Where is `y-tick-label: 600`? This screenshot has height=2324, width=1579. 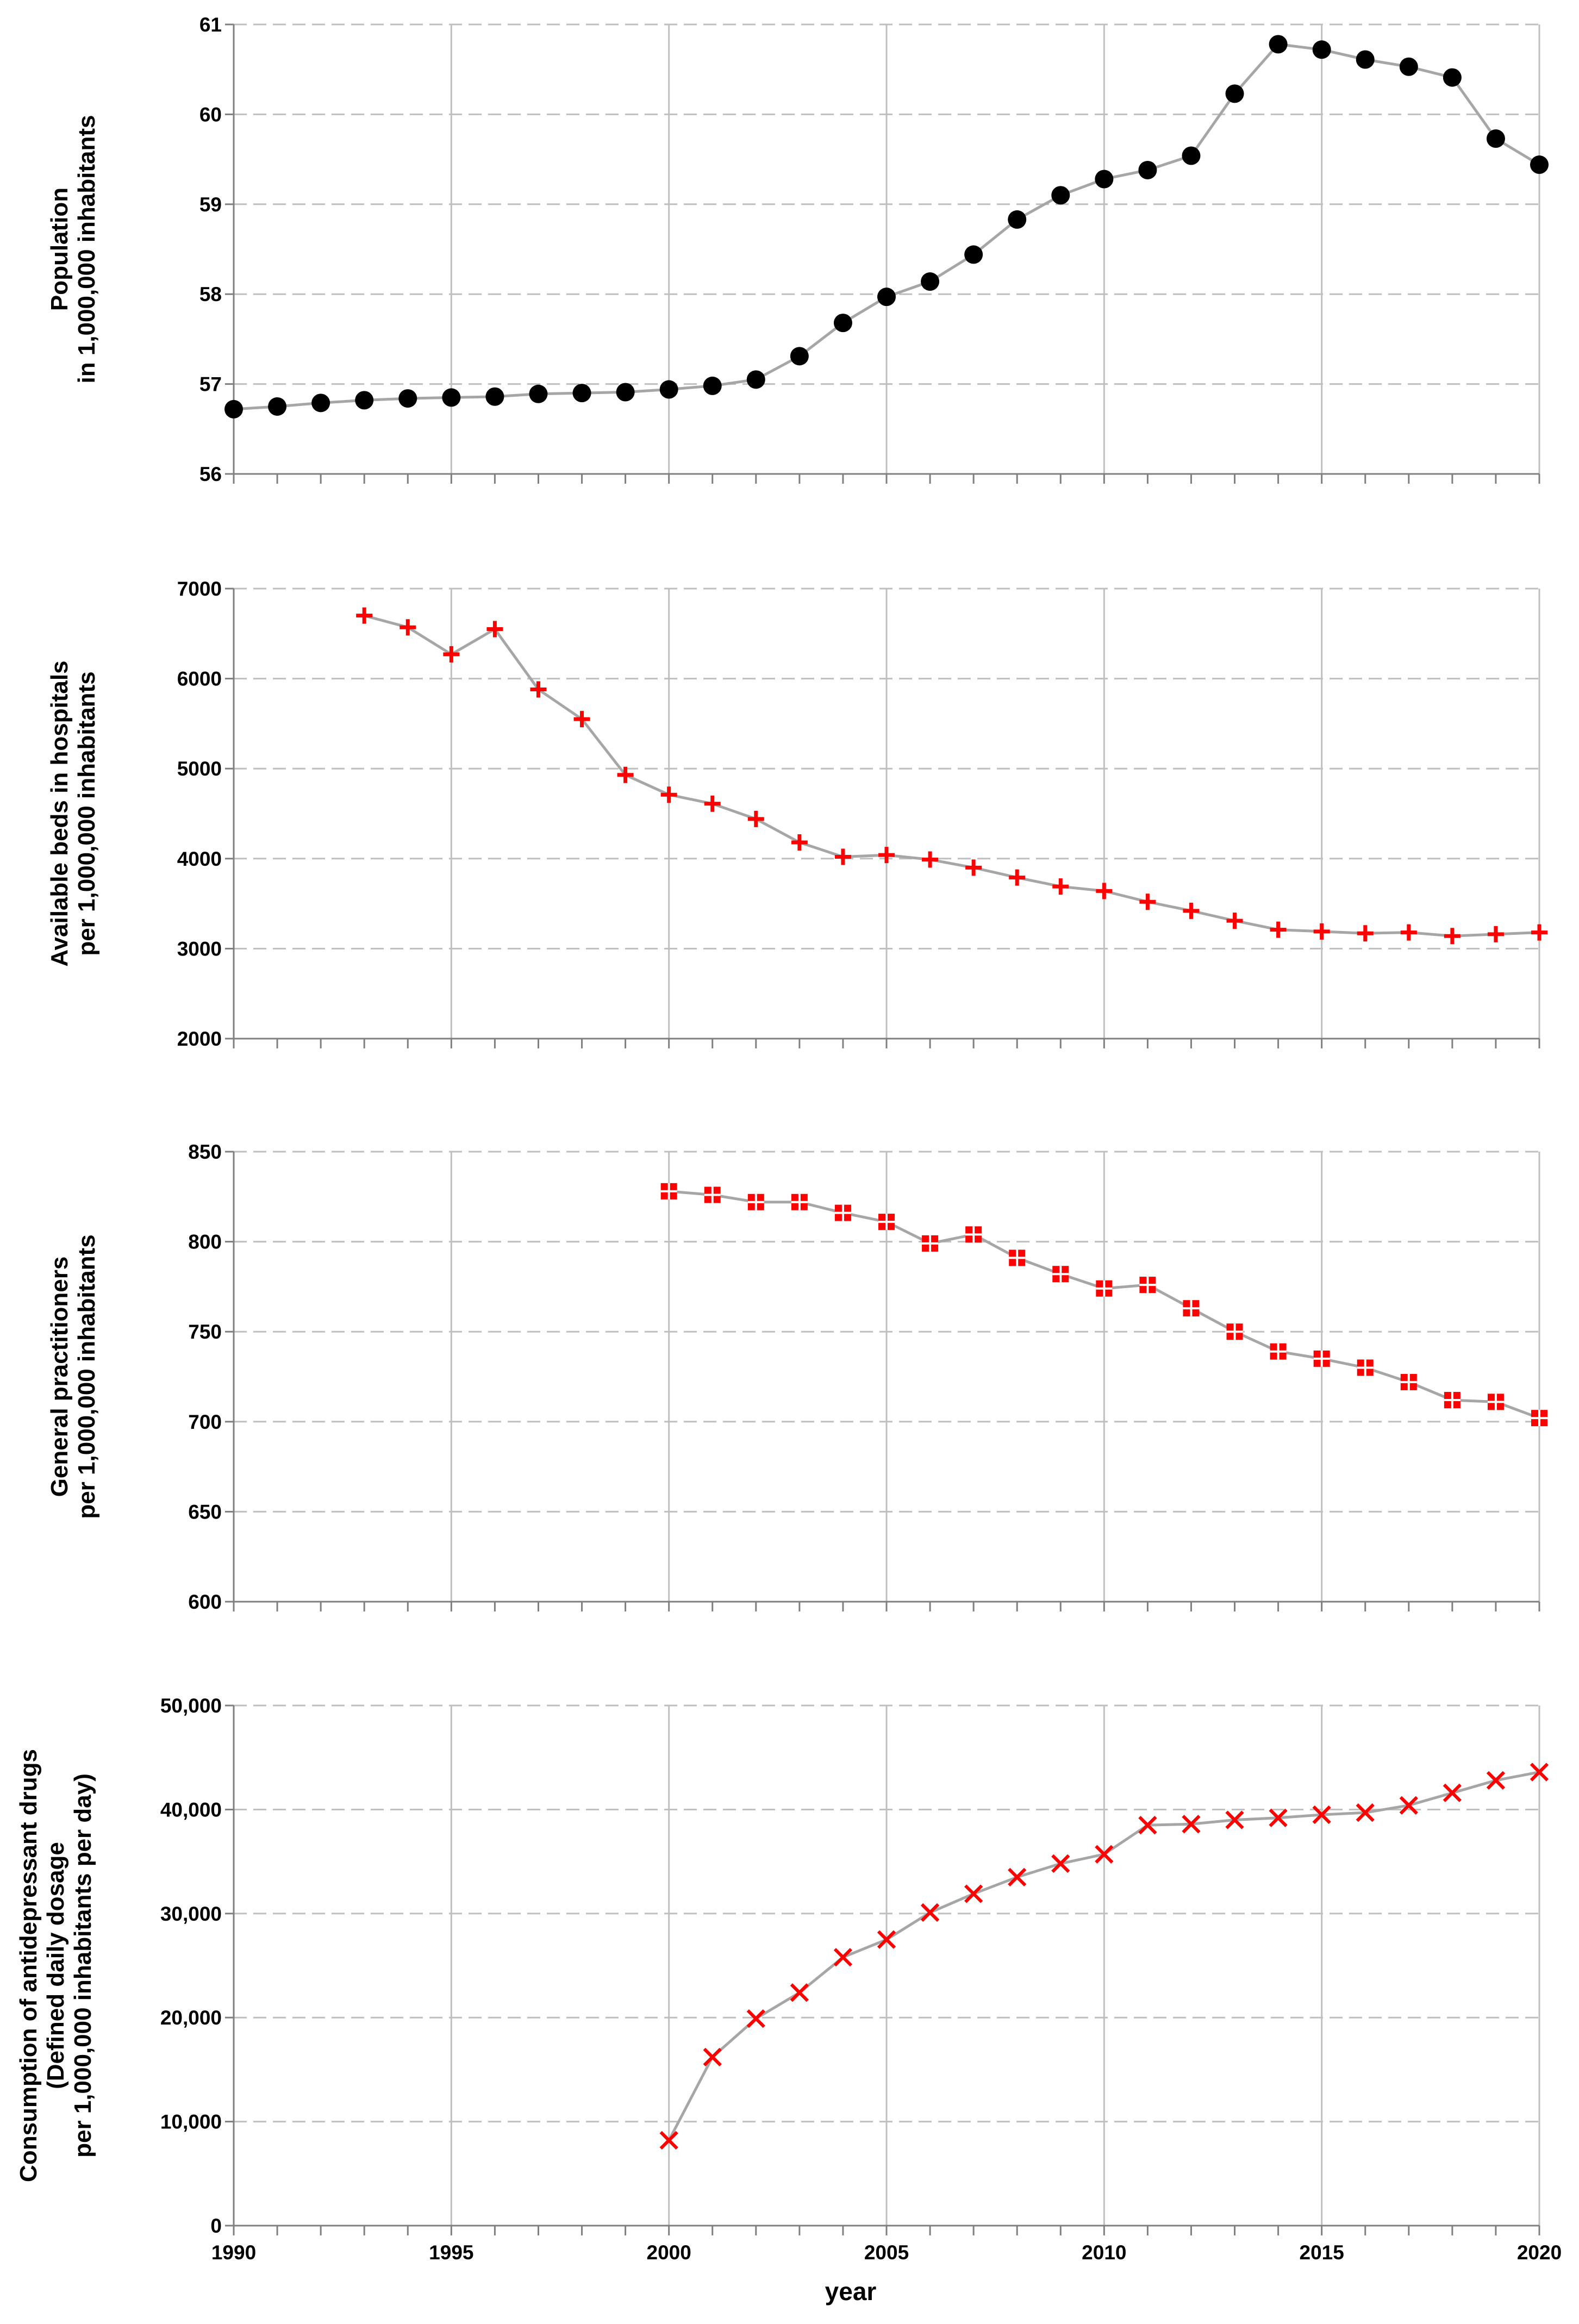
y-tick-label: 600 is located at coordinates (205, 1602).